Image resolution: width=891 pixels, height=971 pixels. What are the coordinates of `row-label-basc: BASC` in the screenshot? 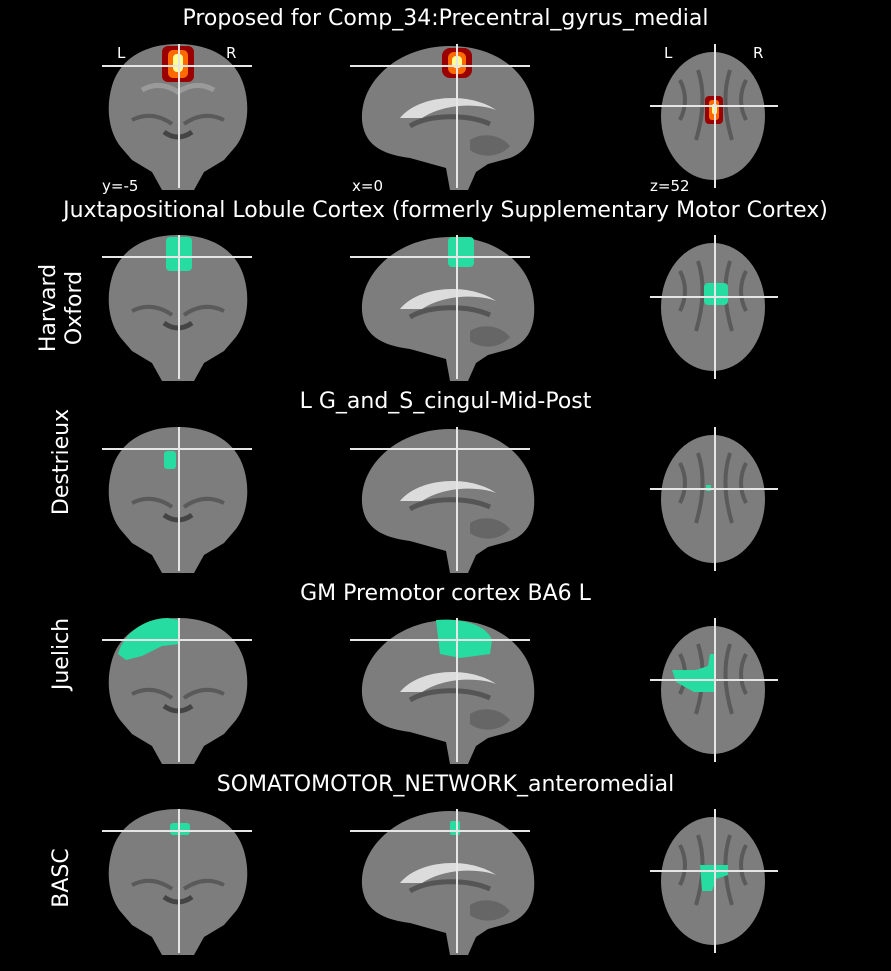 It's located at (61, 878).